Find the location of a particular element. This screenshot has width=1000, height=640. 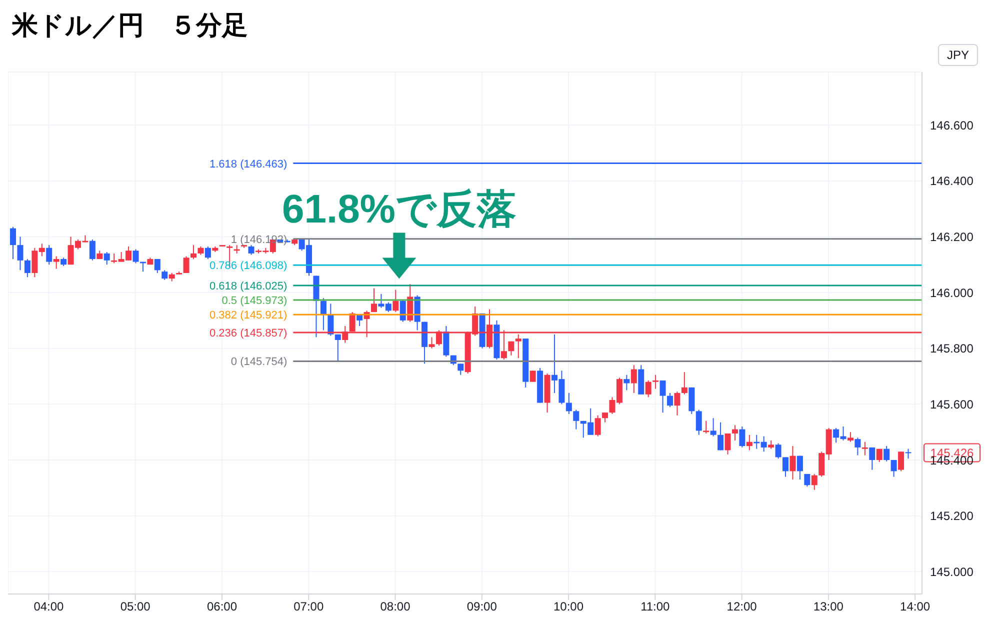

y-tick-label: 146.000 is located at coordinates (952, 293).